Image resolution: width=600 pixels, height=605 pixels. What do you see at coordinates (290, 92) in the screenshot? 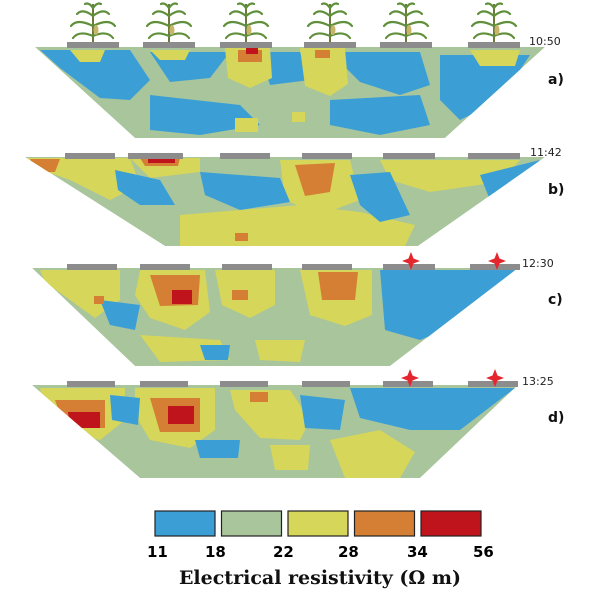
I see `resistivity-section-a` at bounding box center [290, 92].